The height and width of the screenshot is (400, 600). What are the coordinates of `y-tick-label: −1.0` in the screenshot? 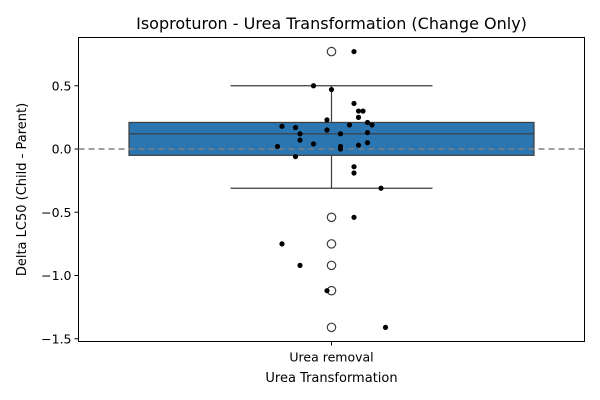 It's located at (56, 275).